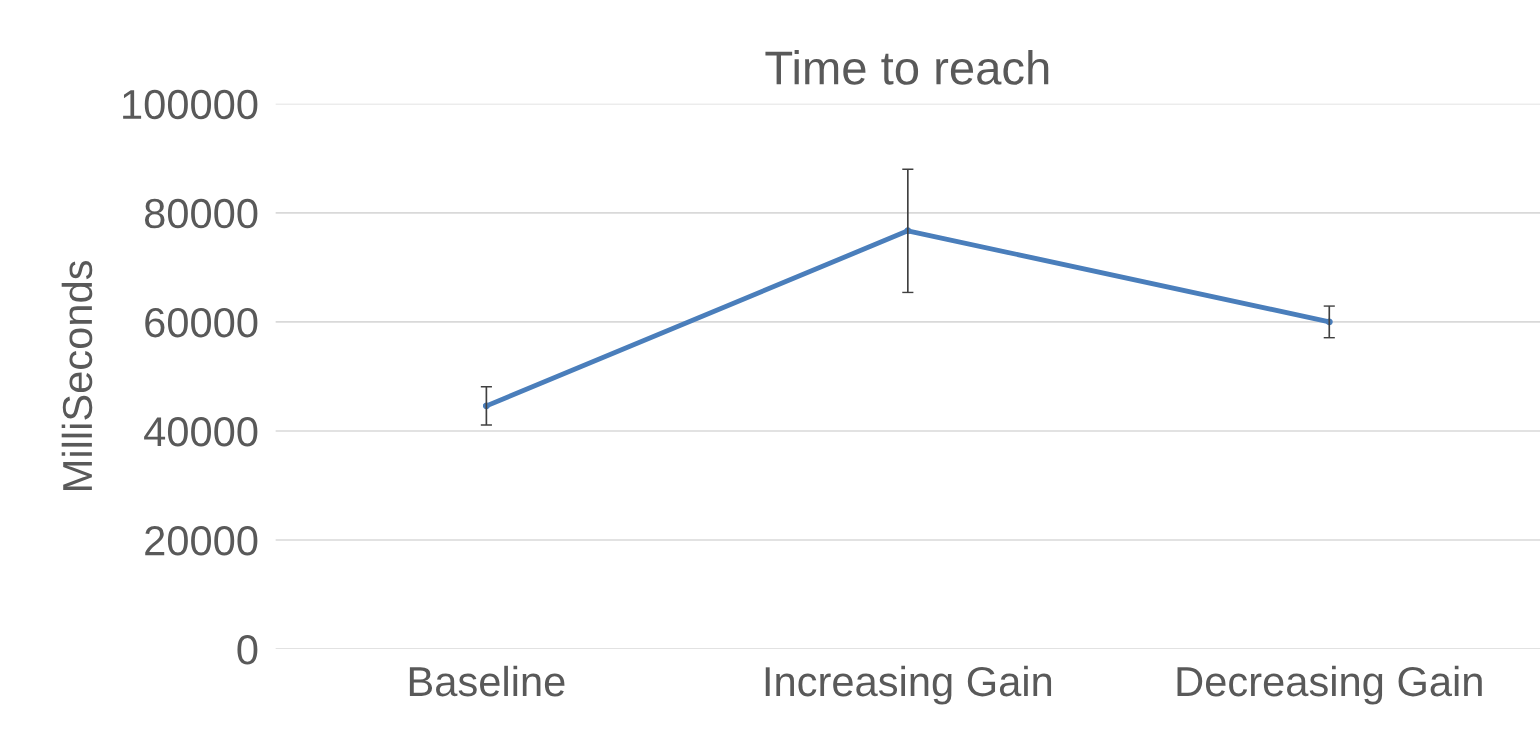 This screenshot has height=741, width=1540. What do you see at coordinates (201, 213) in the screenshot?
I see `y-tick-label: 80000` at bounding box center [201, 213].